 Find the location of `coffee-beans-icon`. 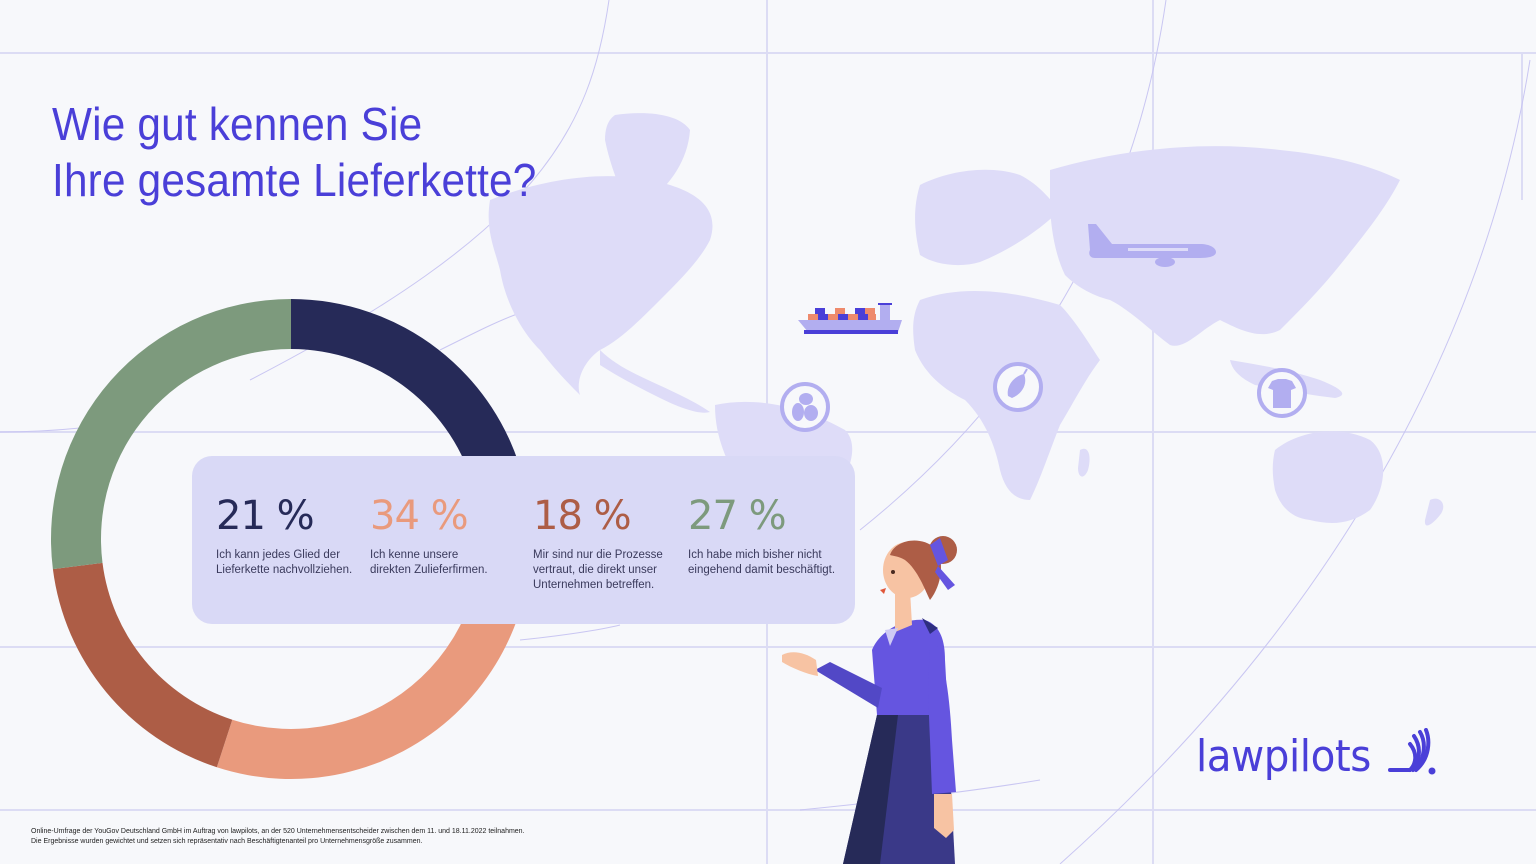

coffee-beans-icon is located at coordinates (805, 407).